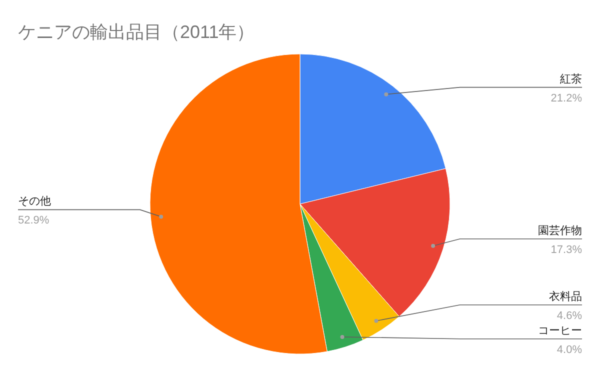  I want to click on data-label: 21.2%, so click(566, 98).